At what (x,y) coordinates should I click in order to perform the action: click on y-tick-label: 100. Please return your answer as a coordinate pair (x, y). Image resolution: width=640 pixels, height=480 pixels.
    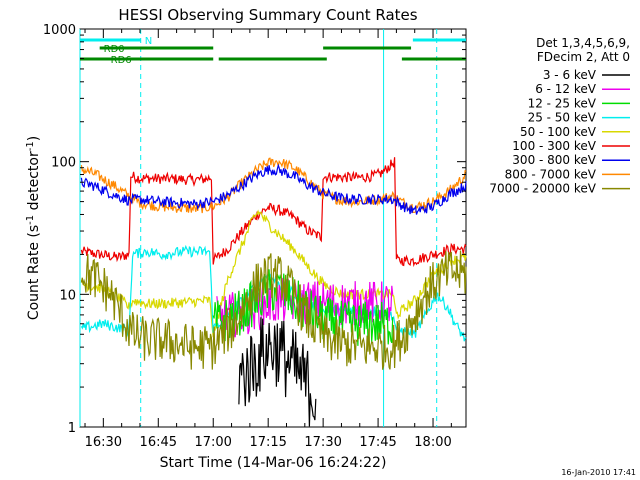
    Looking at the image, I should click on (63, 163).